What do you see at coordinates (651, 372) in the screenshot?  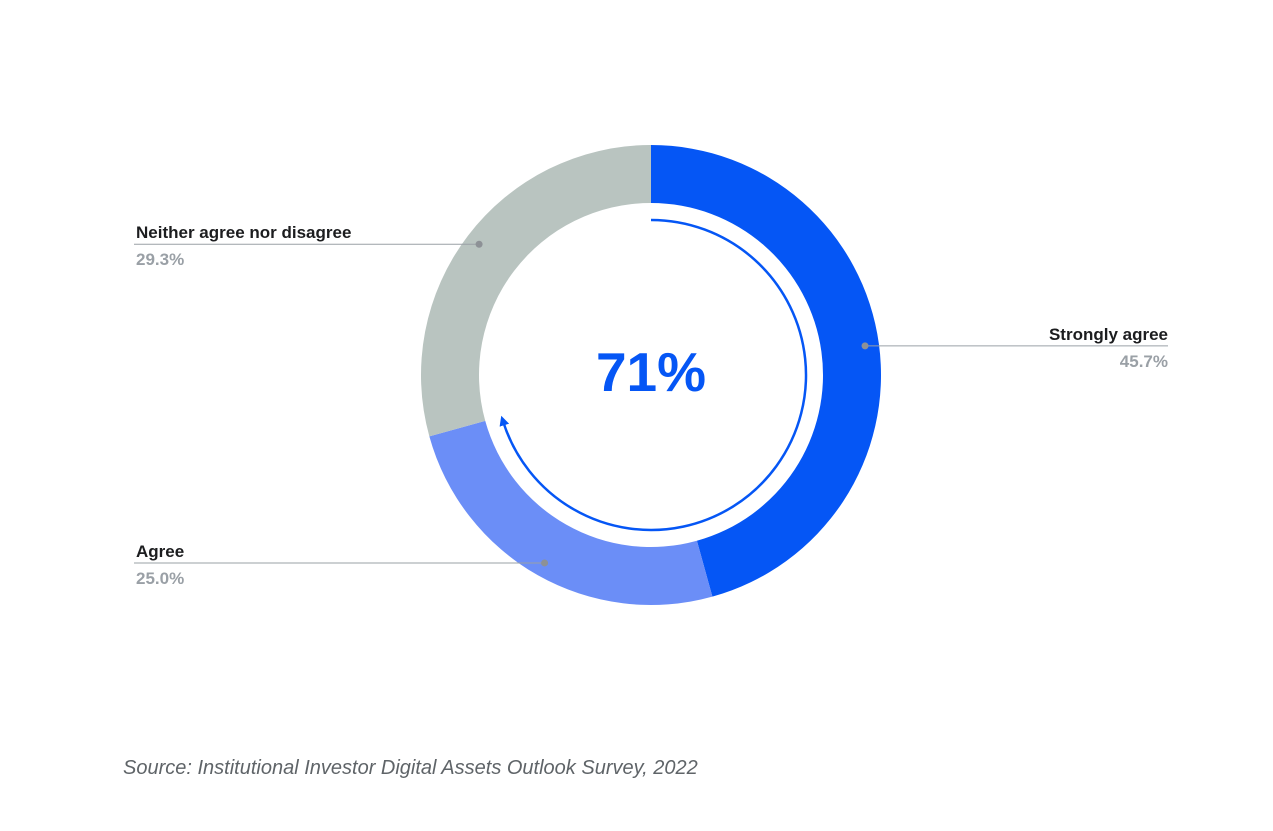 I see `donut-center-value: 71%` at bounding box center [651, 372].